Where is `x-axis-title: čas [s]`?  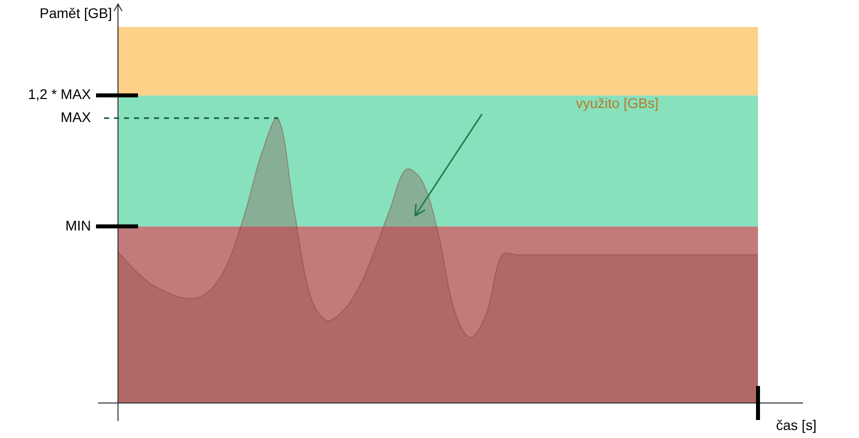 x-axis-title: čas [s] is located at coordinates (796, 424).